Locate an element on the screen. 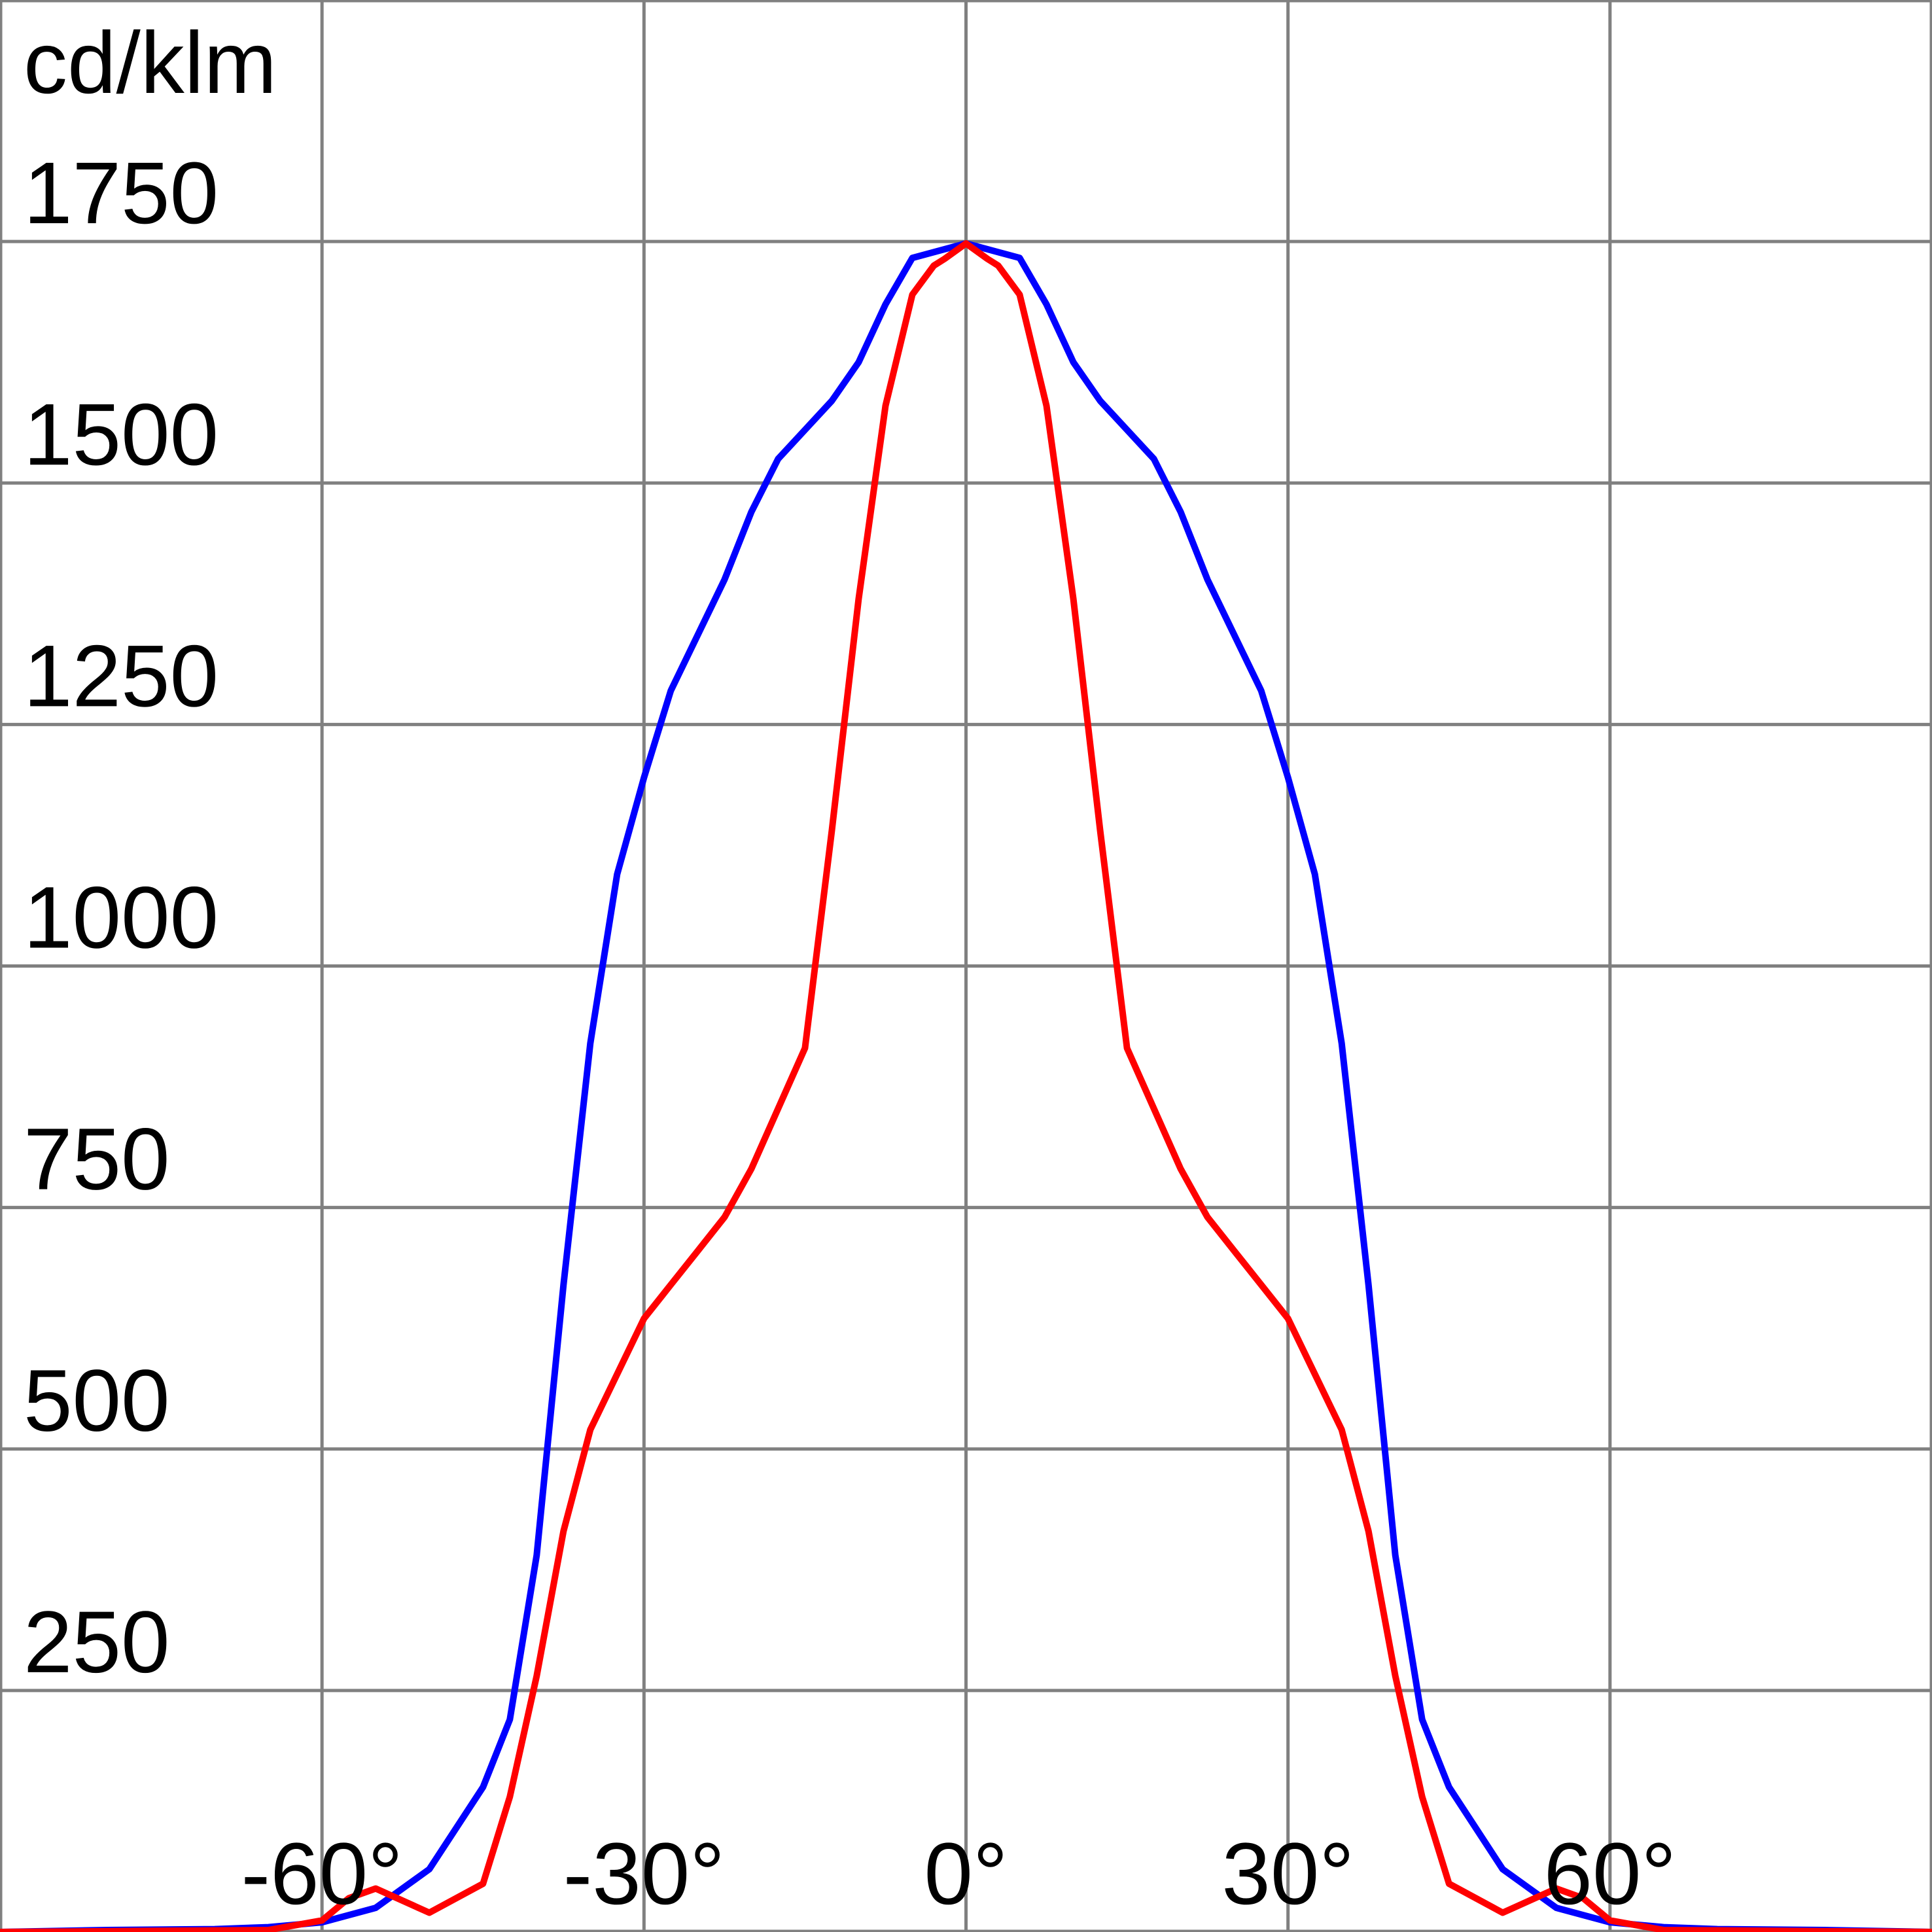  y-tick-label: 250 is located at coordinates (97, 1642).